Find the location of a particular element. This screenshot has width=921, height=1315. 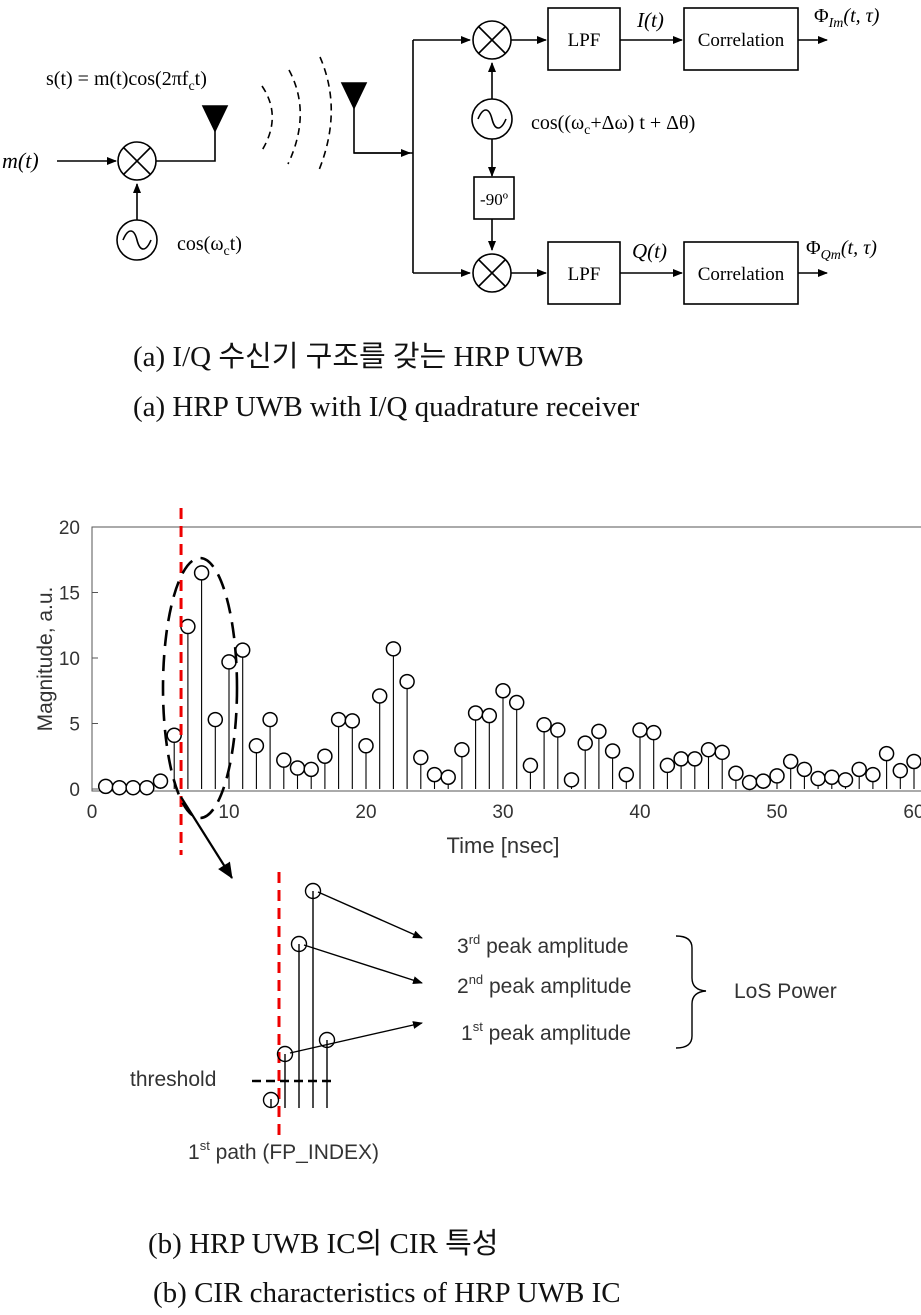

y-tick-label: 20 is located at coordinates (69, 528).